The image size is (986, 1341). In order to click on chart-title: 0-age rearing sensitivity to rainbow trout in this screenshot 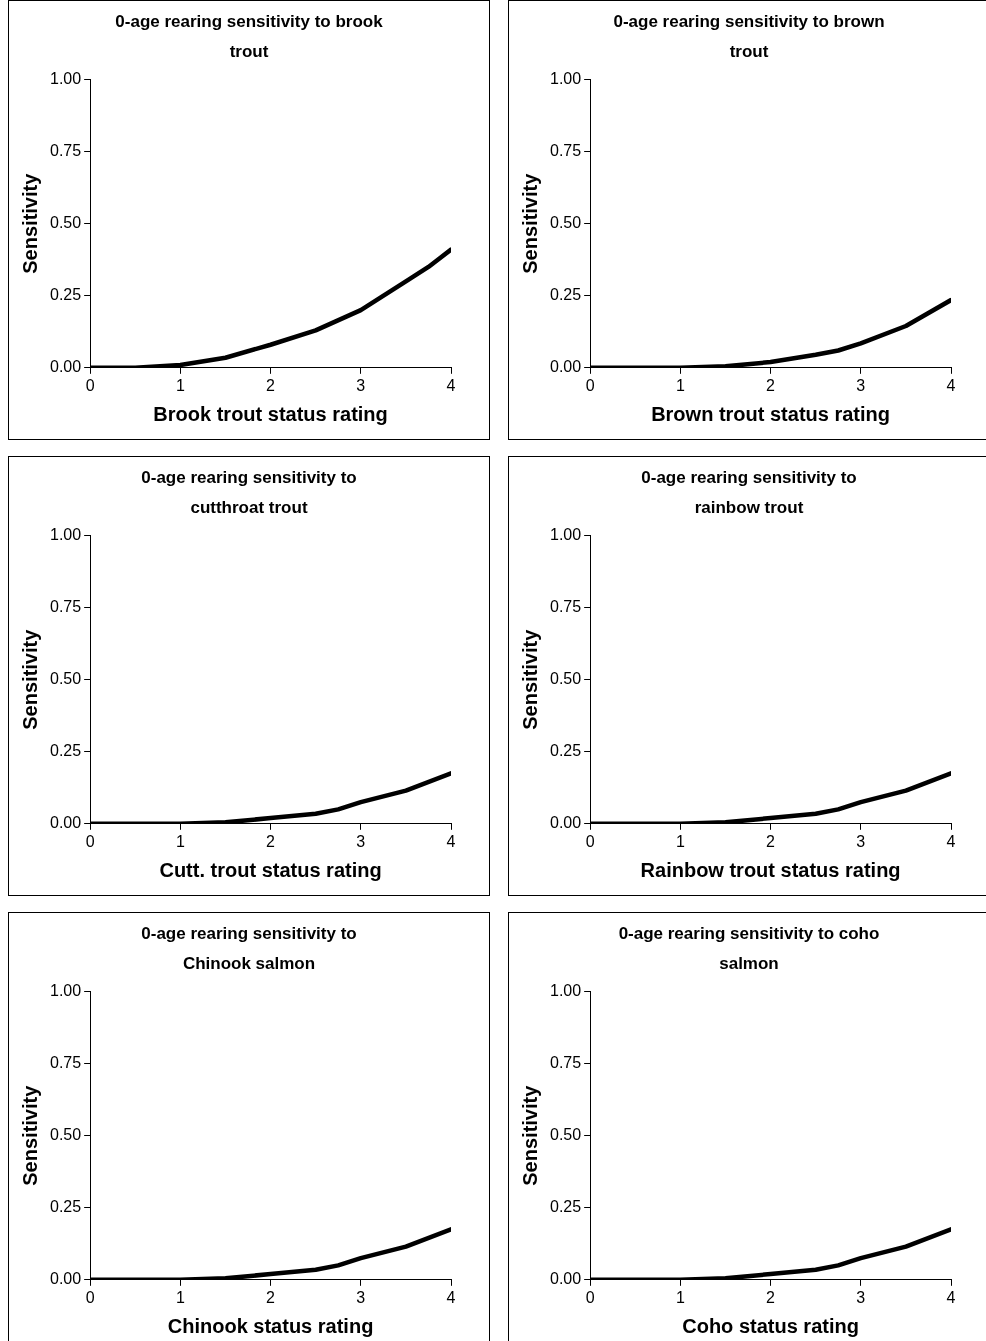, I will do `click(749, 493)`.